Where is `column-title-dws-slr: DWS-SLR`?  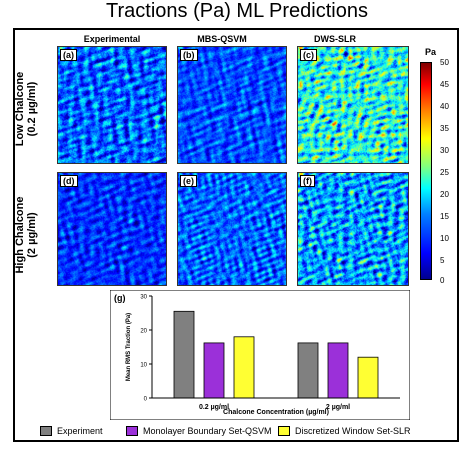
column-title-dws-slr: DWS-SLR is located at coordinates (335, 39).